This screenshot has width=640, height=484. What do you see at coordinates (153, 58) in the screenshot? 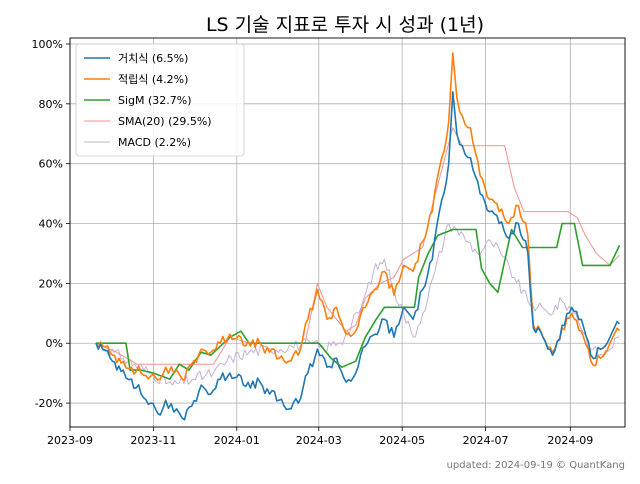
I see `legend-label: 거치식 (6.5%)` at bounding box center [153, 58].